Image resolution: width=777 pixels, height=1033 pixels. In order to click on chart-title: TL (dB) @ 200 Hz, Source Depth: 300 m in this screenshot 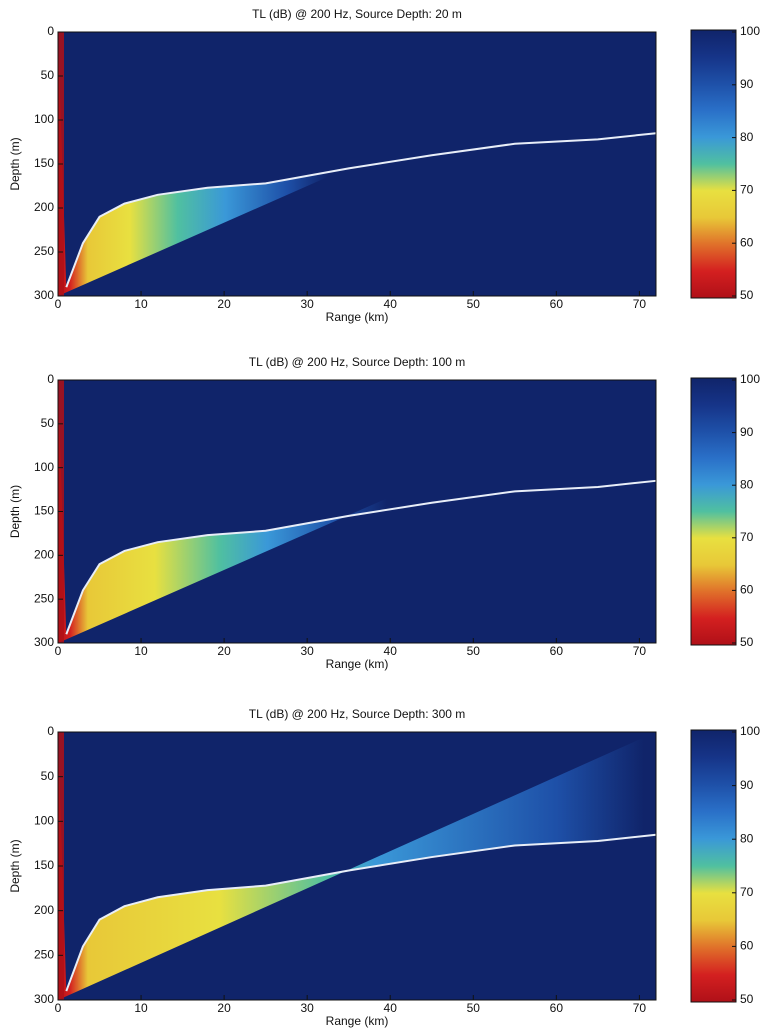, I will do `click(357, 714)`.